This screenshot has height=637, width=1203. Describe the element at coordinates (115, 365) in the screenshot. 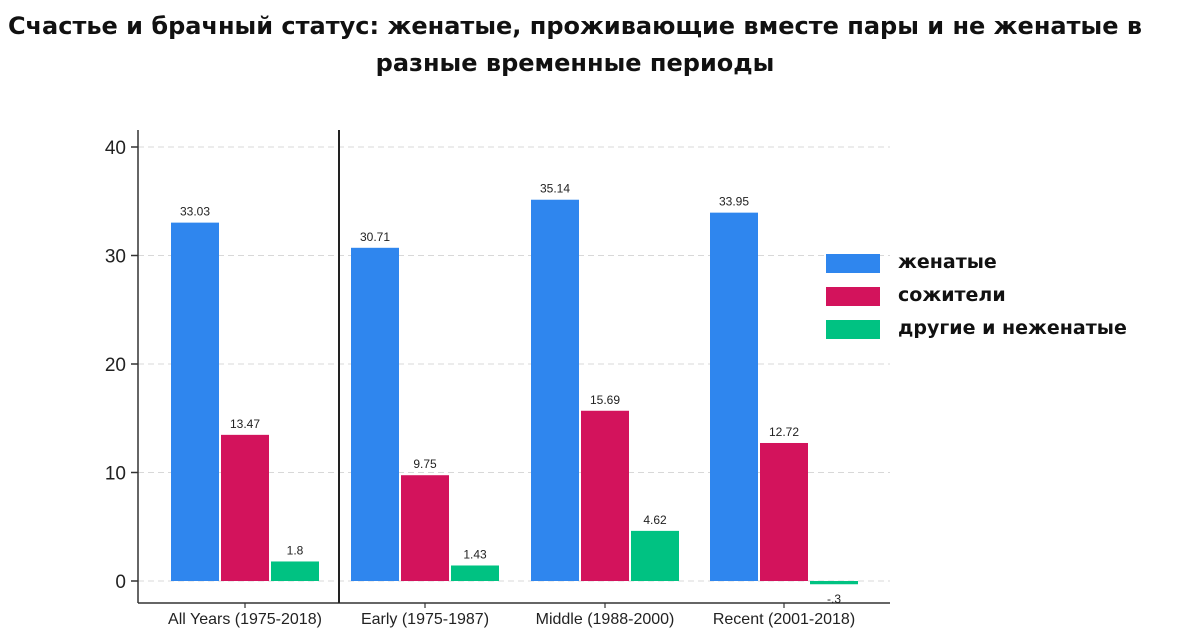

I see `y-tick-label: 20` at that location.